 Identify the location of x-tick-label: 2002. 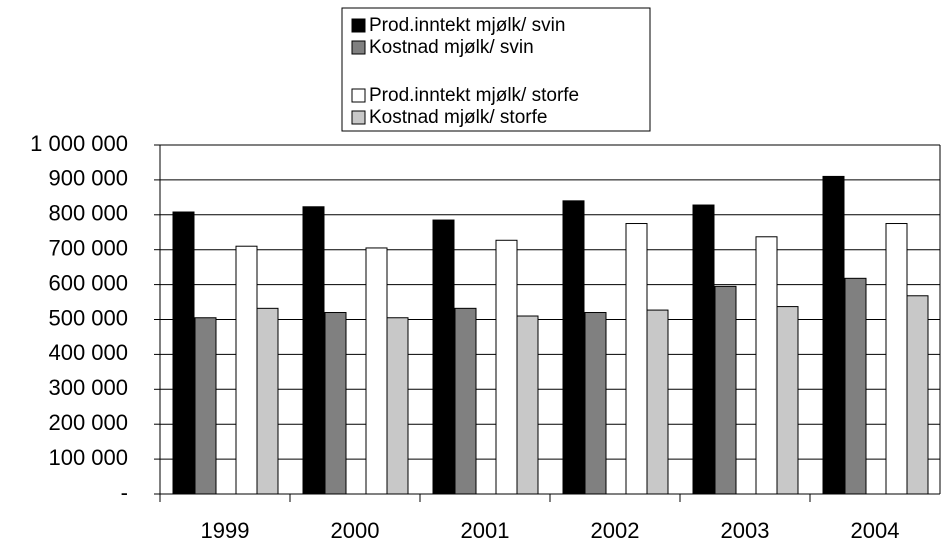
(615, 530).